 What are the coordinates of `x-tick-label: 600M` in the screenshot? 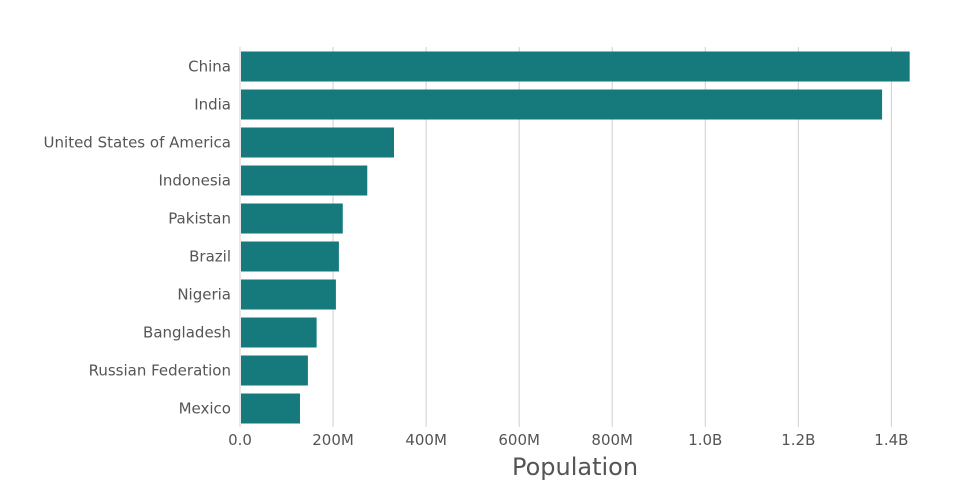 It's located at (519, 440).